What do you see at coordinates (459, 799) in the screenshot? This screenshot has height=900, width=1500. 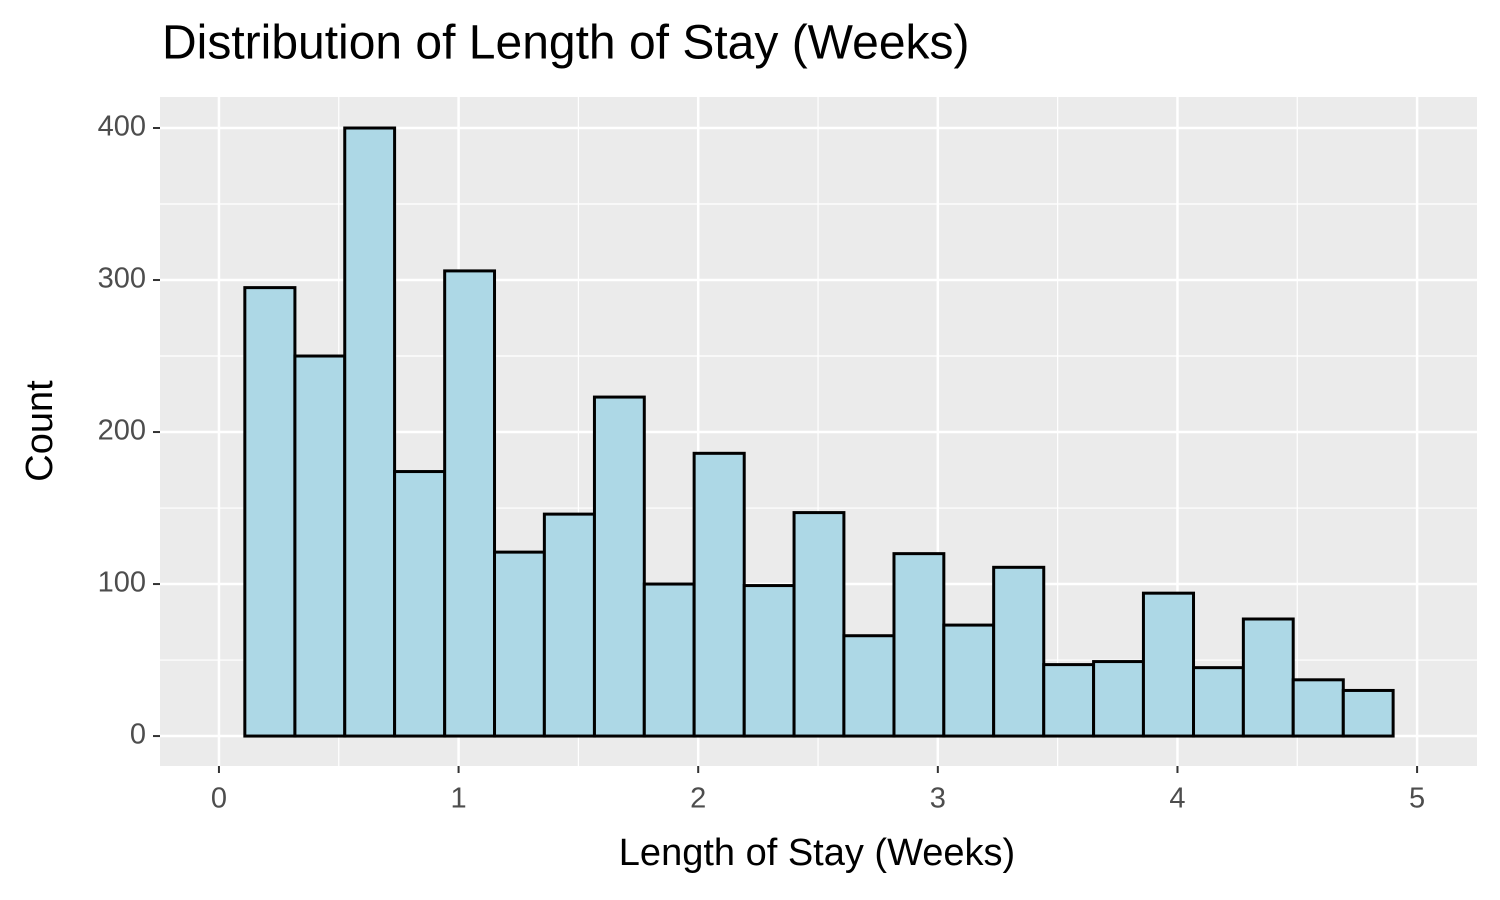 I see `x-tick-label: 1` at bounding box center [459, 799].